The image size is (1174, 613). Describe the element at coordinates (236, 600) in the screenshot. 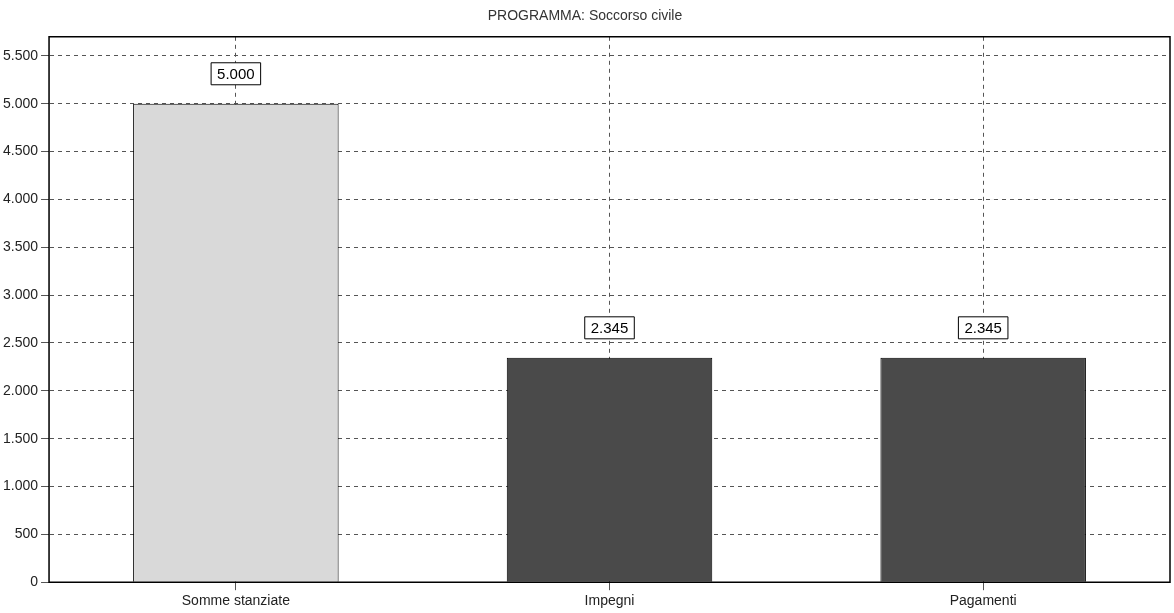

I see `x-tick-label: Somme stanziate` at that location.